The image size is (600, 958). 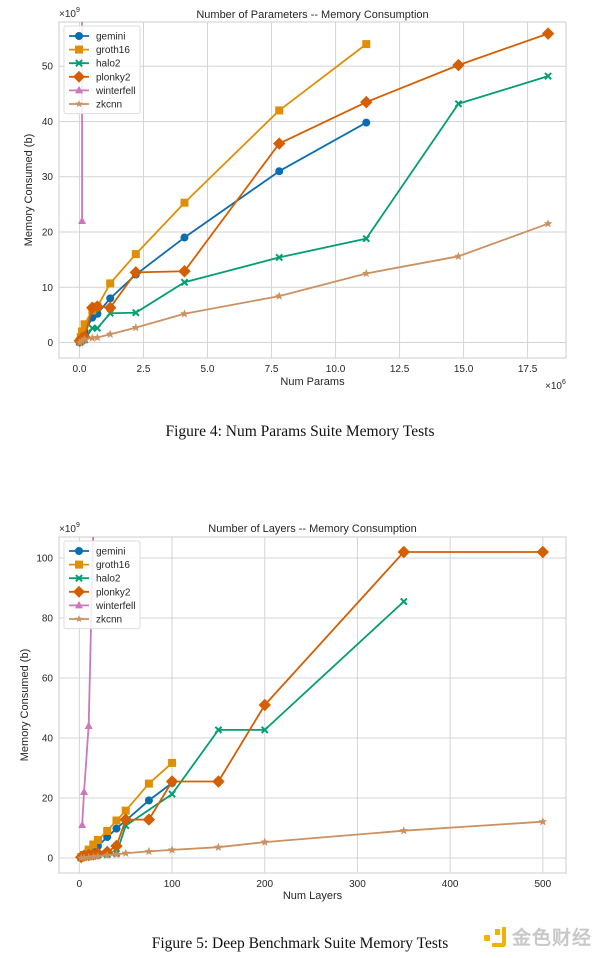 I want to click on y-tick-label: 0, so click(x=50, y=859).